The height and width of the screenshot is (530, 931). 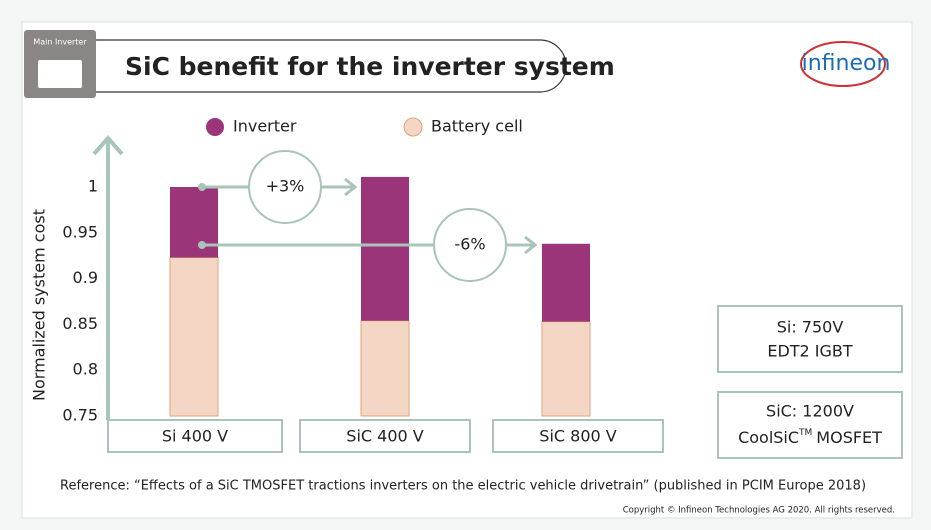 What do you see at coordinates (370, 66) in the screenshot?
I see `title: SiC benefit for the inverter system` at bounding box center [370, 66].